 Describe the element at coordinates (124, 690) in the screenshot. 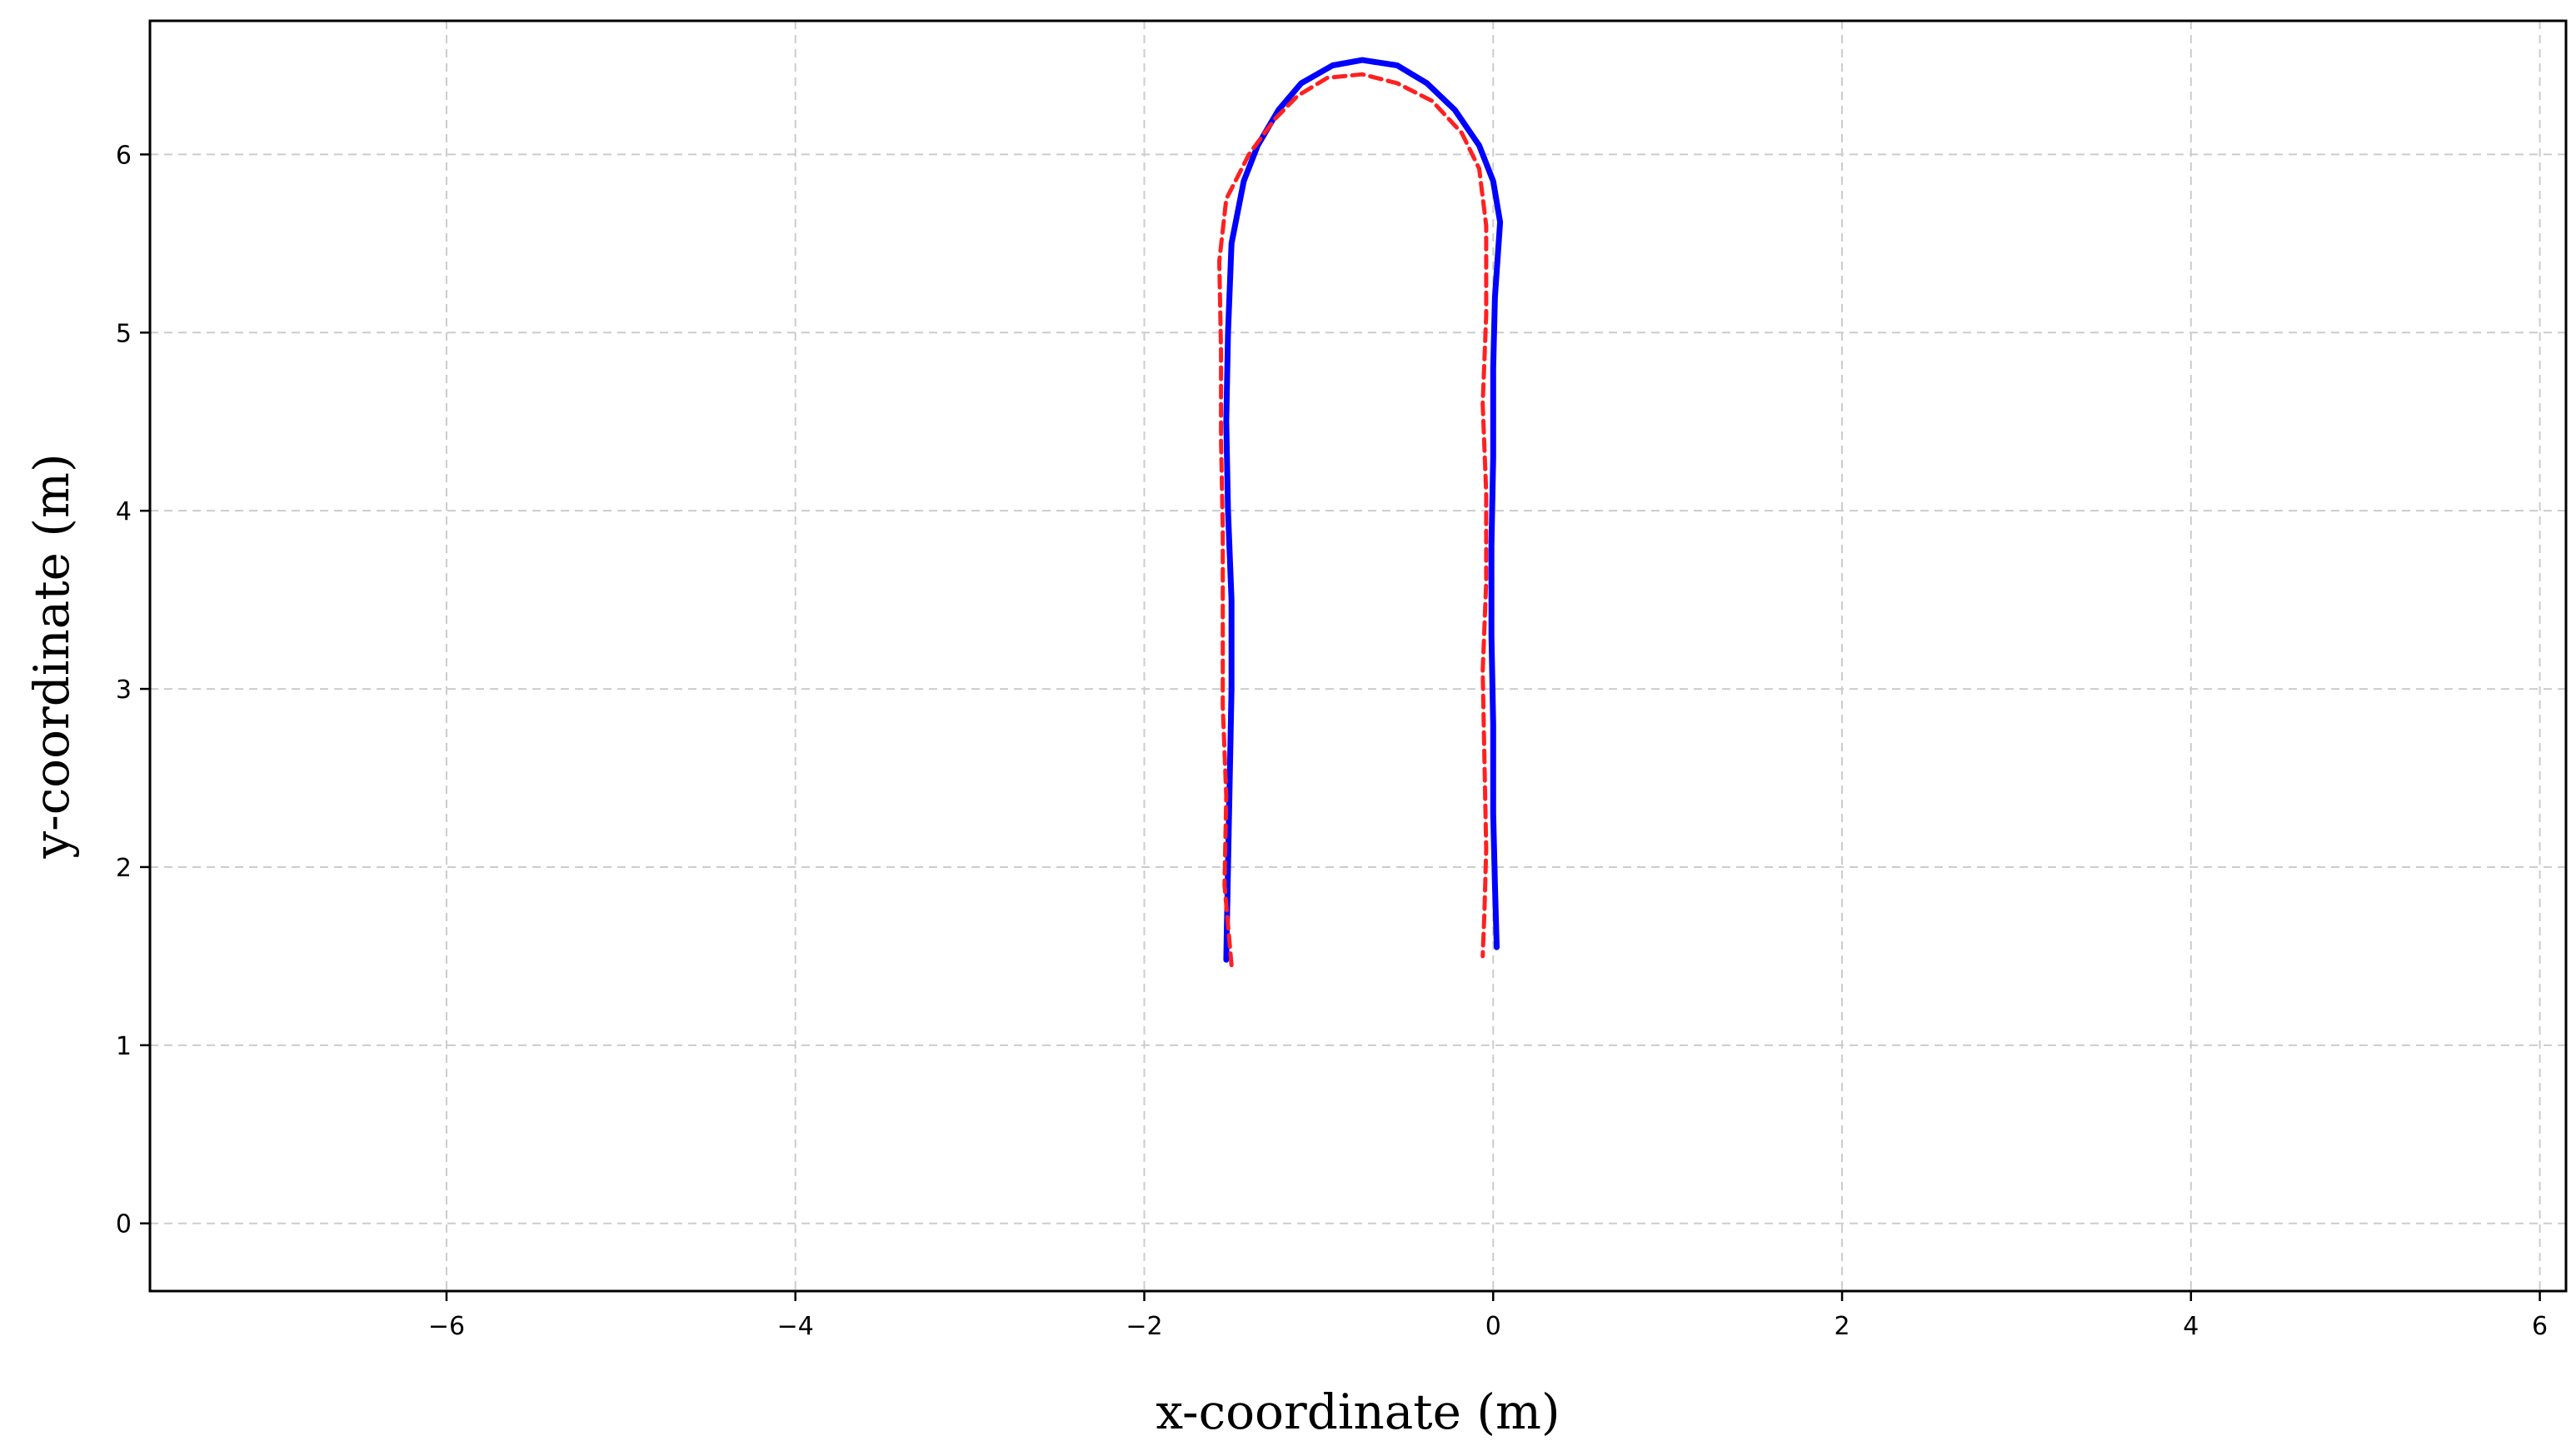

I see `y-tick-label: 3` at that location.